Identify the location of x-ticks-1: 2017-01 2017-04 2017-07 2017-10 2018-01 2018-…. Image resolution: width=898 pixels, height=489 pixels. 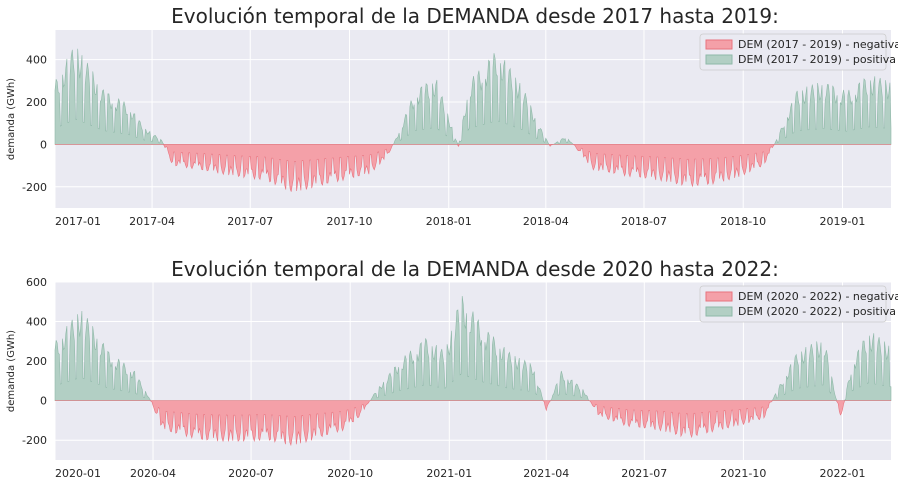
(460, 221).